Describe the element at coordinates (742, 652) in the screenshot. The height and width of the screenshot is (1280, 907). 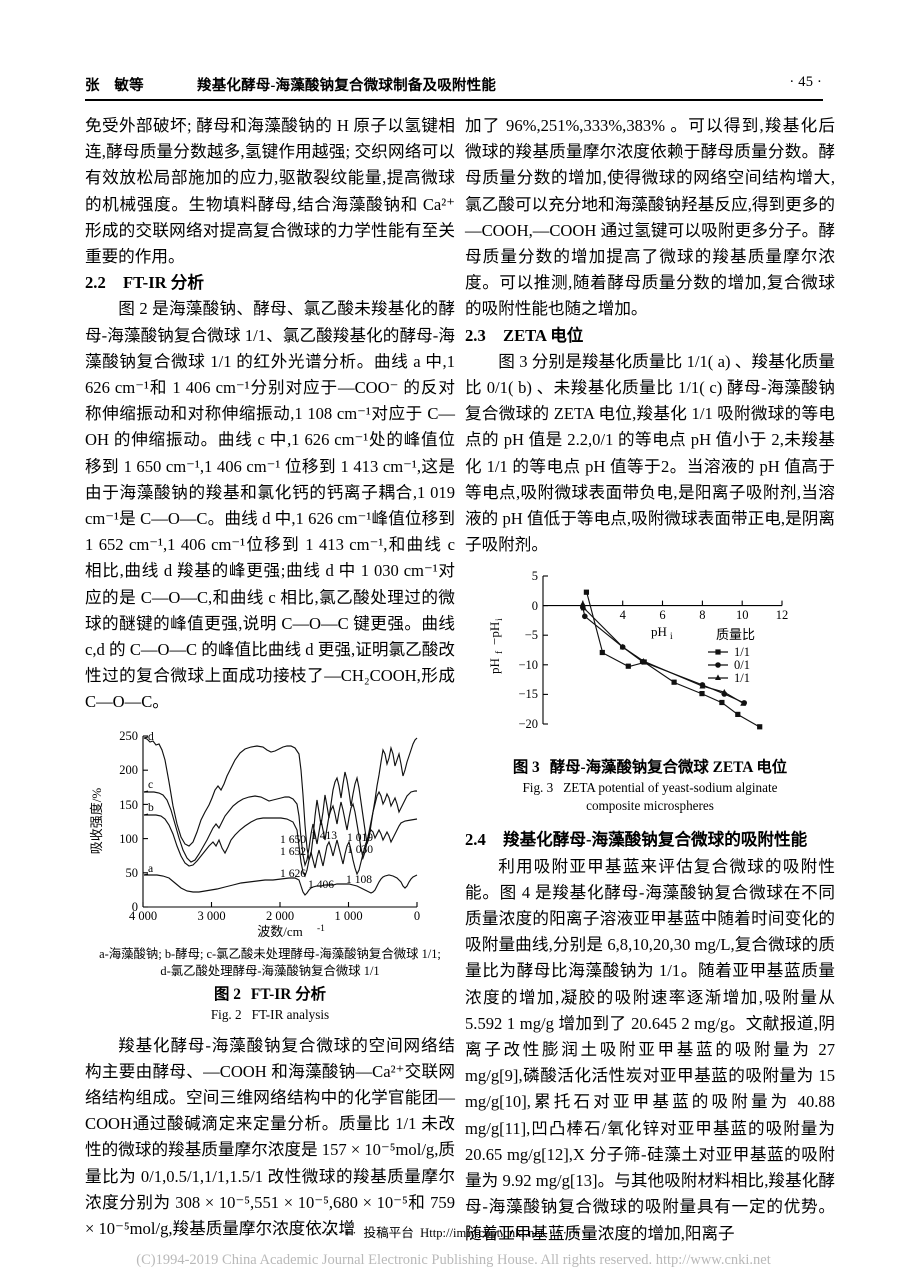
I see `zeta-legend-label-1: 1/1` at that location.